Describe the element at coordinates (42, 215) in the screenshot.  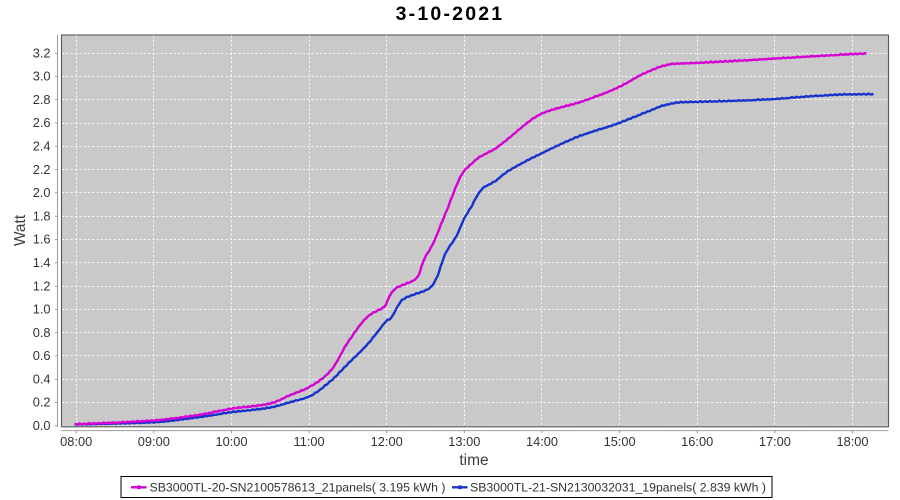
I see `svg-text: 1.8` at that location.